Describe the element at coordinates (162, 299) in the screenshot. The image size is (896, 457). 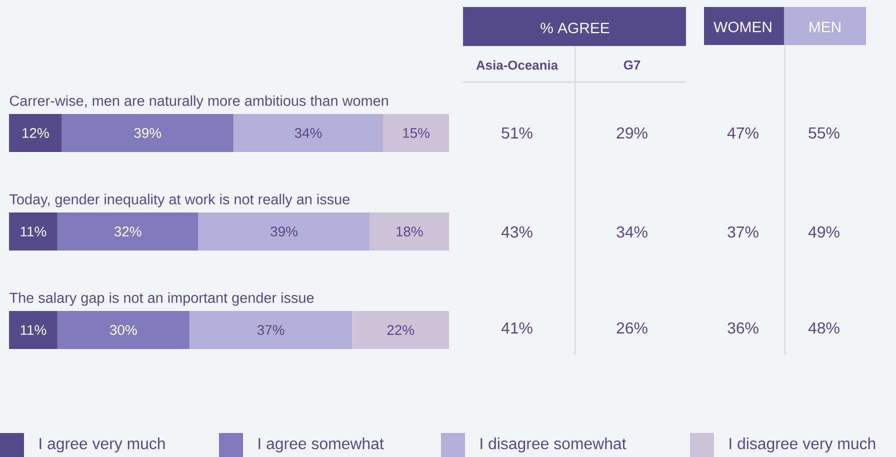
I see `y-tick-label: The salary gap is not an important gender issue` at that location.